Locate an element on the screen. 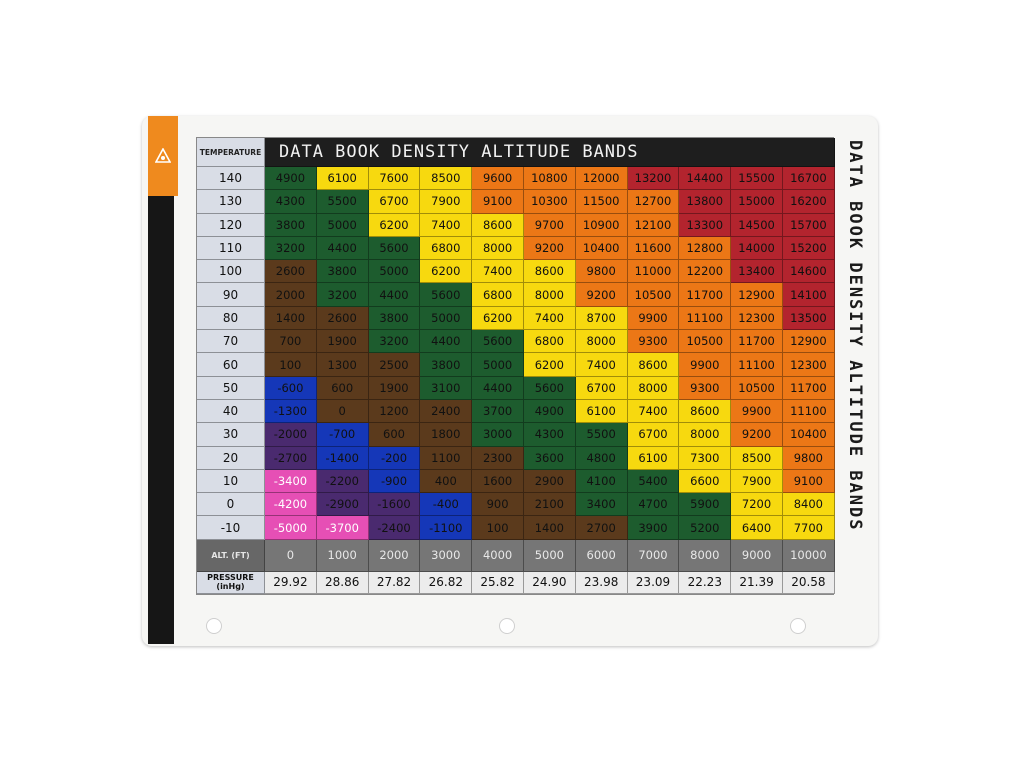  binder-hole-middle is located at coordinates (507, 626).